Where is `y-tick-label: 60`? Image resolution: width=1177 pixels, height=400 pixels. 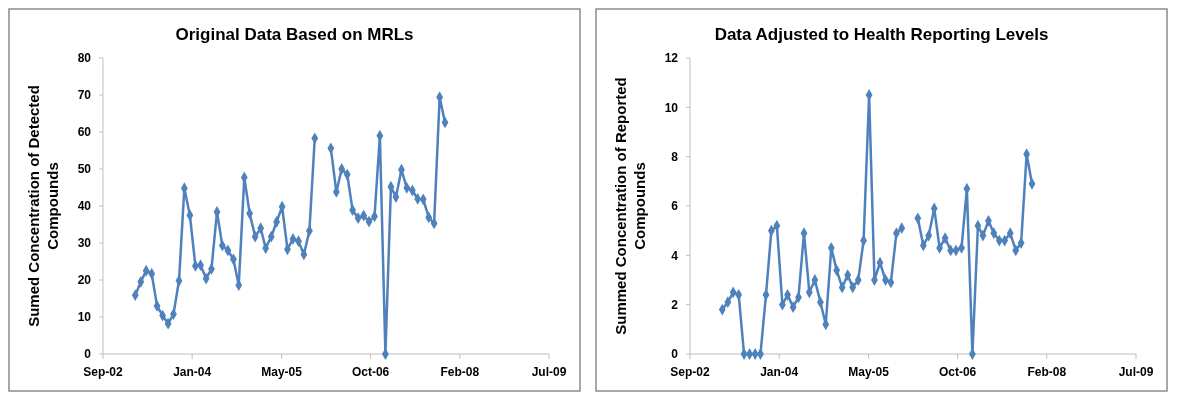 y-tick-label: 60 is located at coordinates (84, 132).